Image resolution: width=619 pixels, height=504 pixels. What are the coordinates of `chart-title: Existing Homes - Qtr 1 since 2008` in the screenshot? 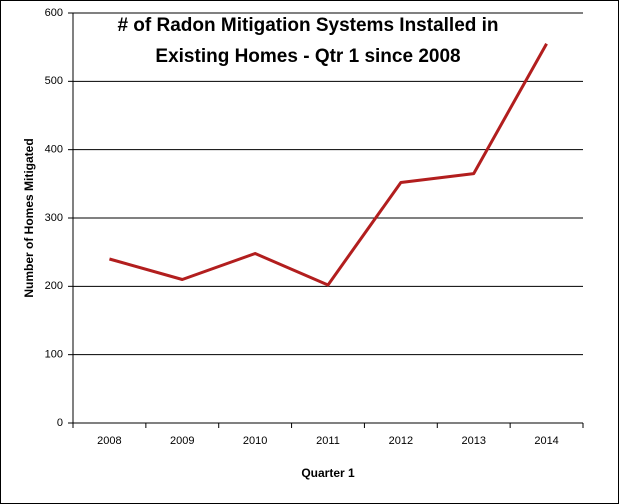 It's located at (307, 56).